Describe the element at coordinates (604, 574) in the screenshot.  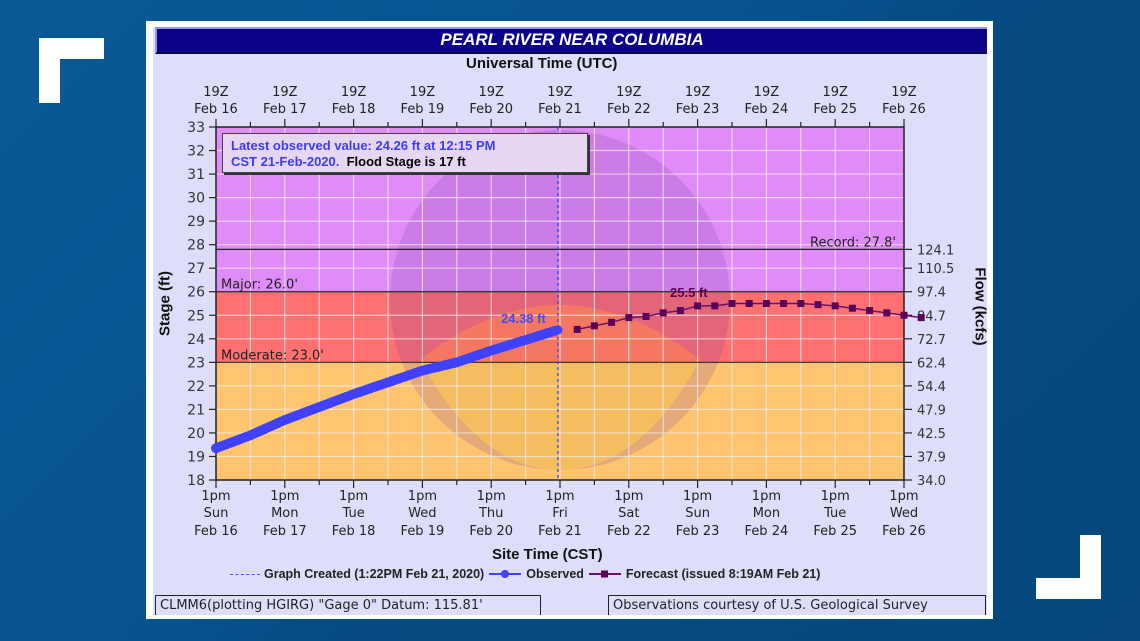
I see `forecast-marker-icon` at that location.